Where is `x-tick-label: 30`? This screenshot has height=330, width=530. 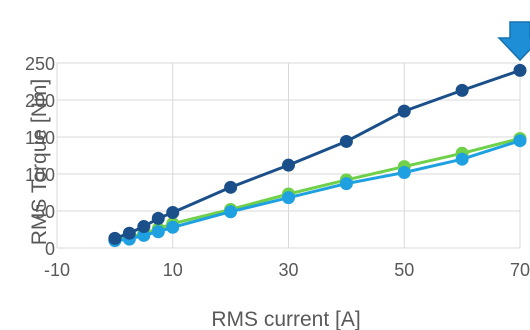
x-tick-label: 30 is located at coordinates (288, 270).